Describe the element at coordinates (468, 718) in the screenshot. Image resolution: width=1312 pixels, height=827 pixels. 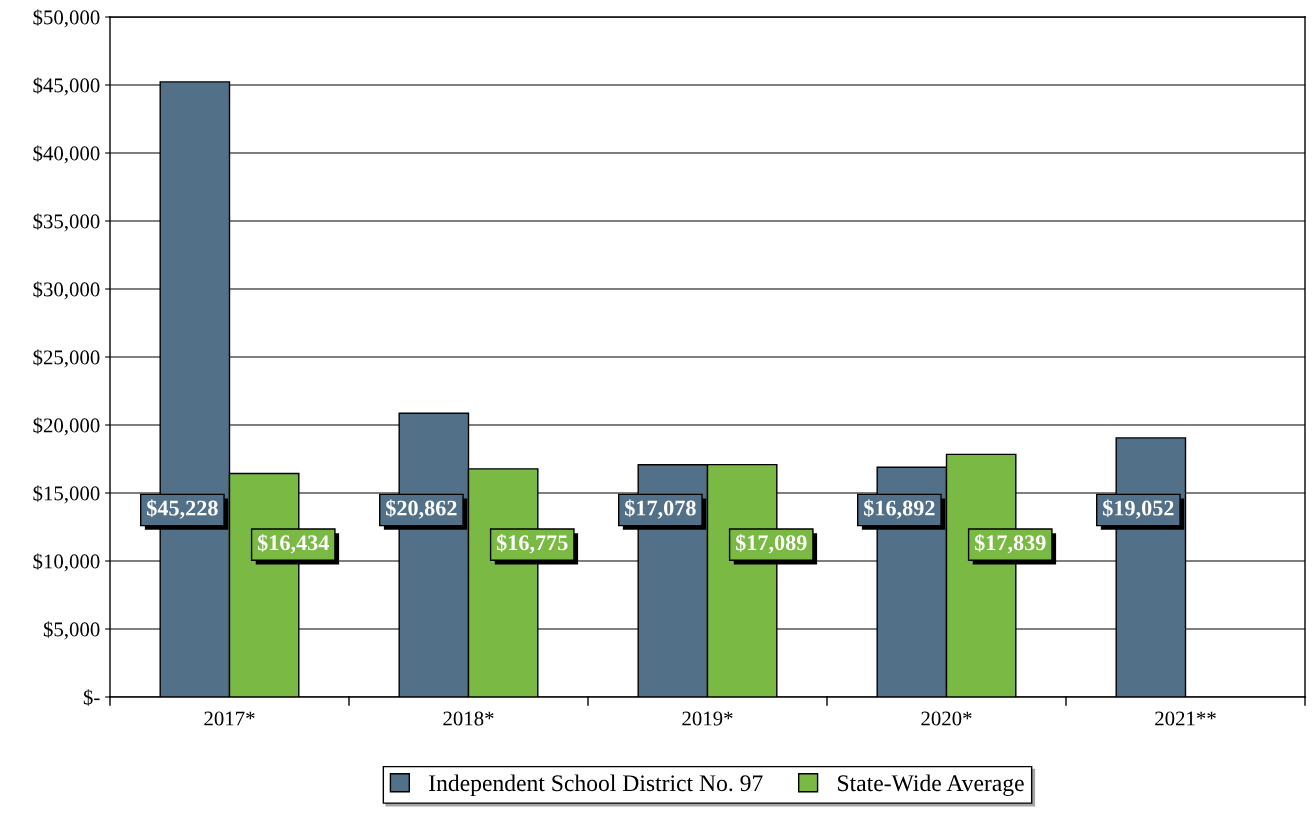
I see `x-tick-label: 2018*` at that location.